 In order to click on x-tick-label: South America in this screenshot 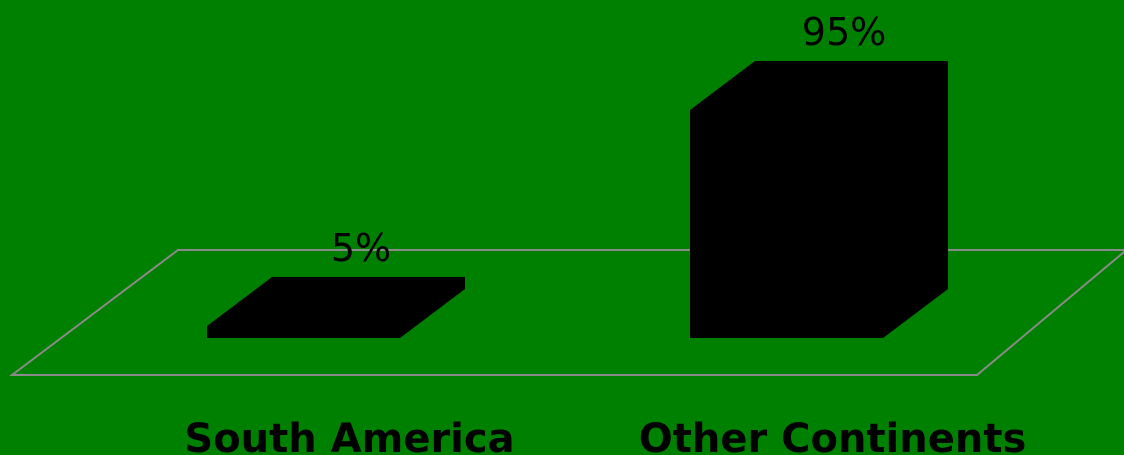, I will do `click(349, 435)`.